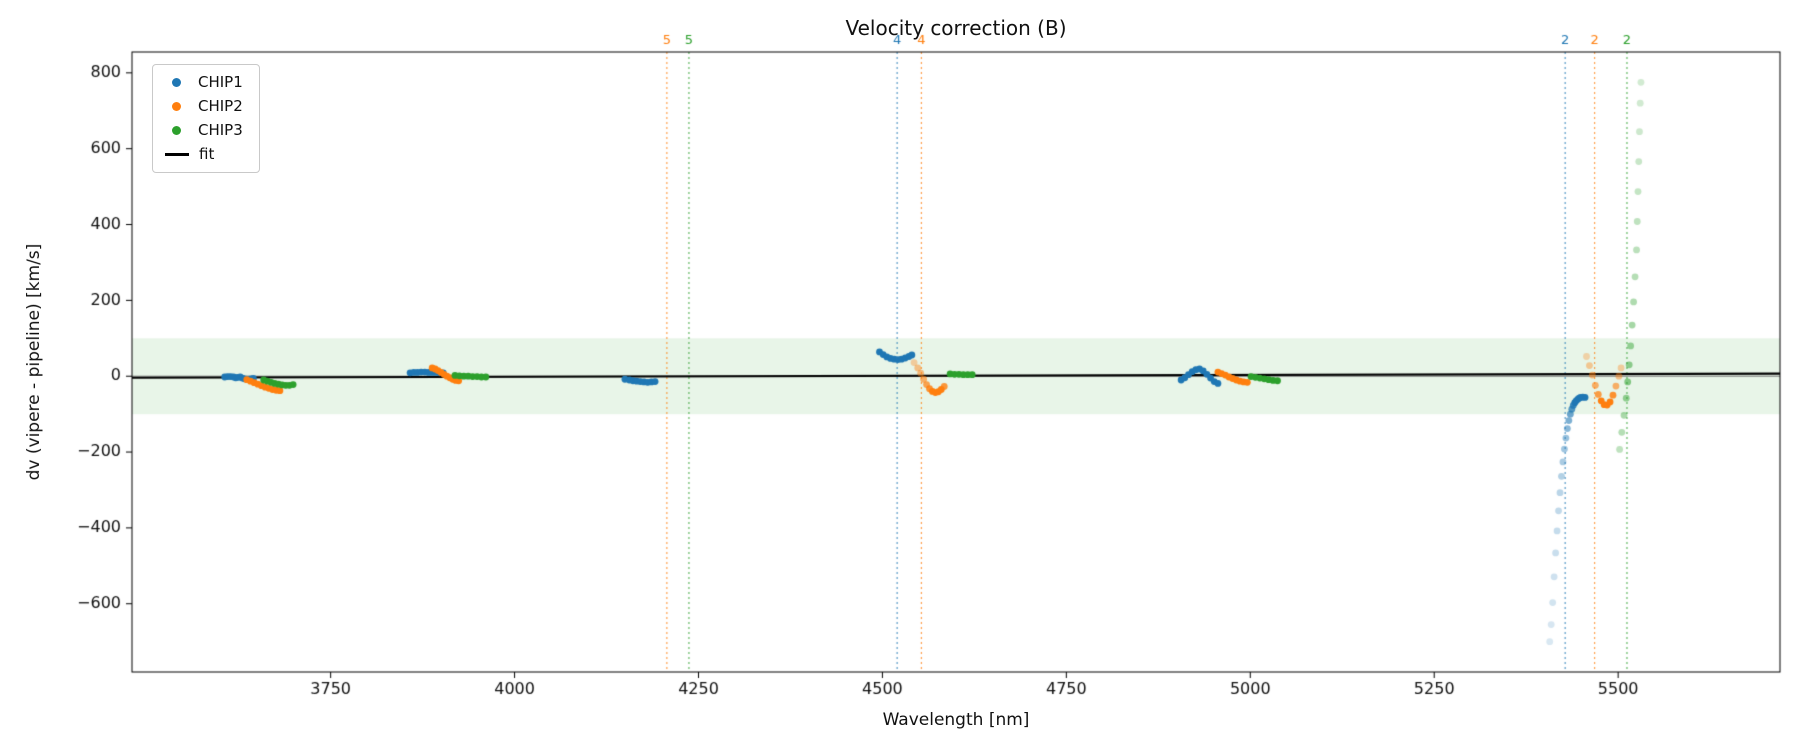  I want to click on legend-line-marker, so click(177, 154).